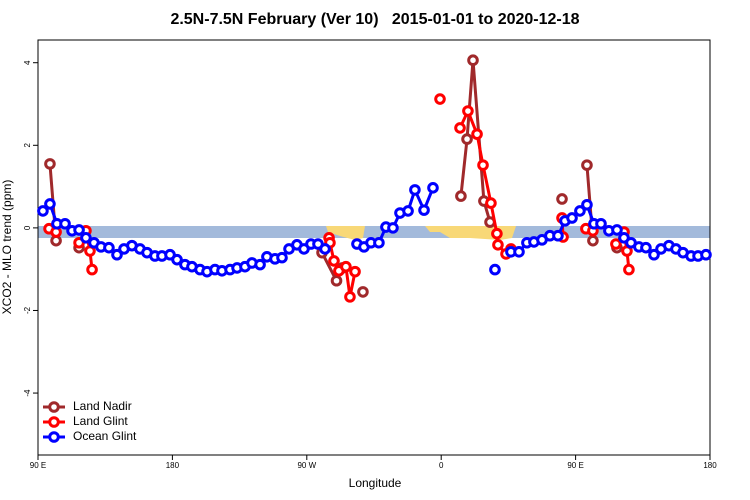 The width and height of the screenshot is (750, 500). I want to click on legend-label: Land Glint, so click(100, 421).